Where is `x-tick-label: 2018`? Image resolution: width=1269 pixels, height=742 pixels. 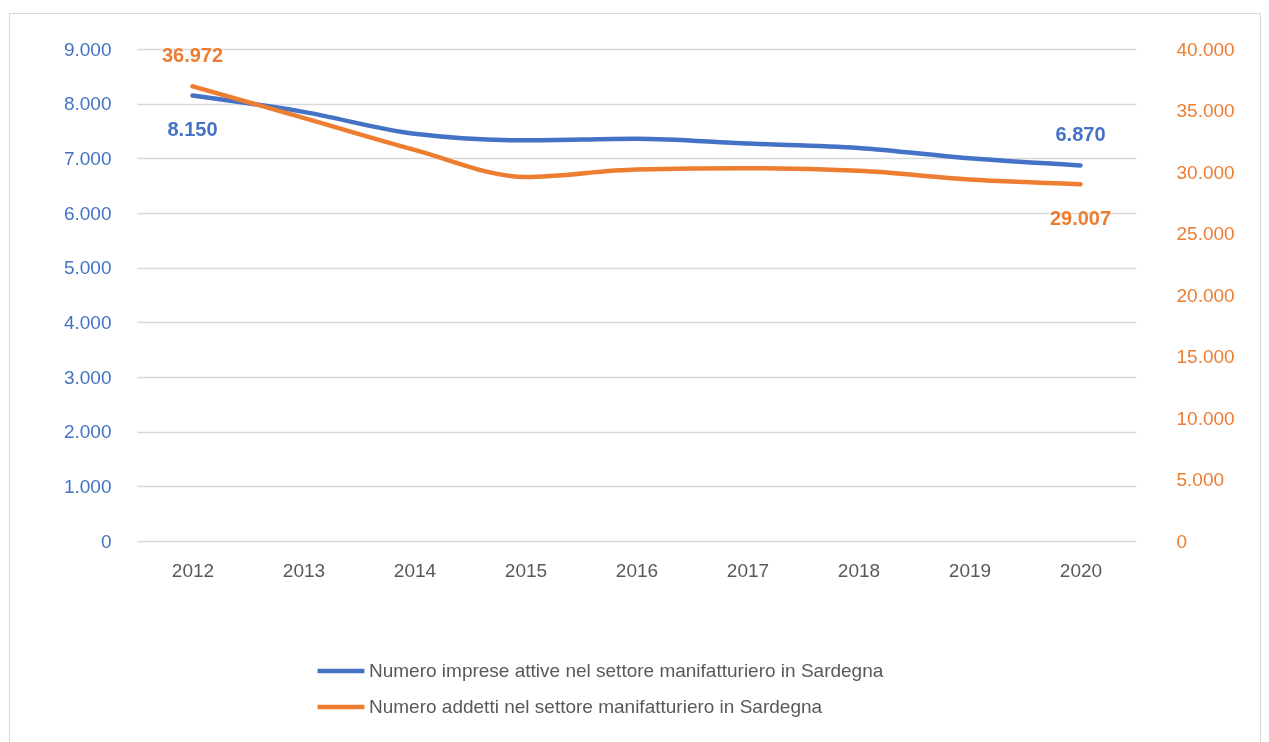
x-tick-label: 2018 is located at coordinates (859, 570).